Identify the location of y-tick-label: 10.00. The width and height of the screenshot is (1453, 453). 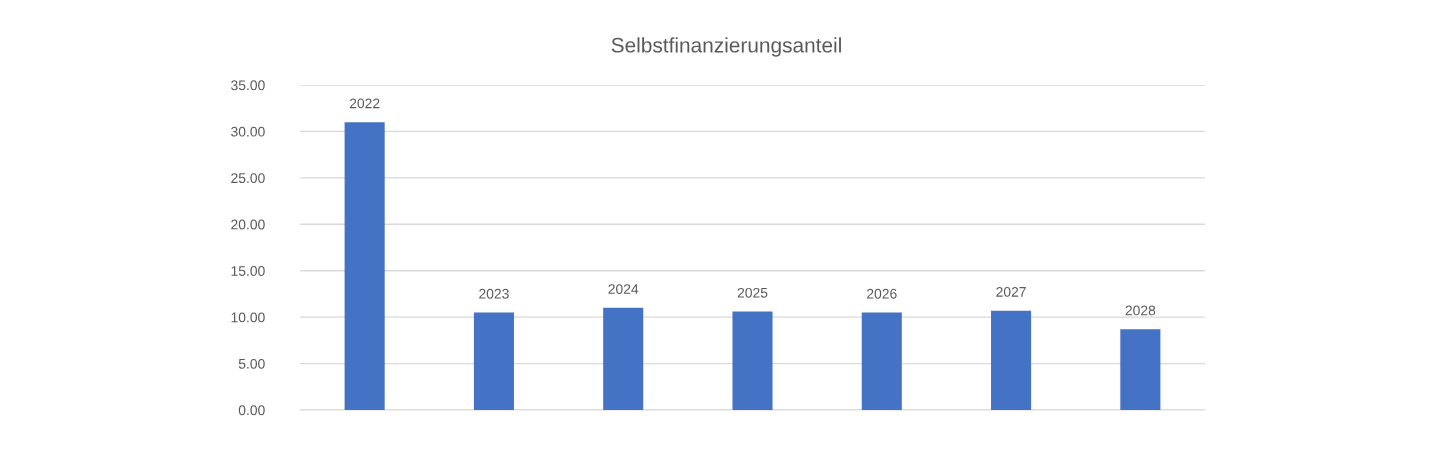
(248, 317).